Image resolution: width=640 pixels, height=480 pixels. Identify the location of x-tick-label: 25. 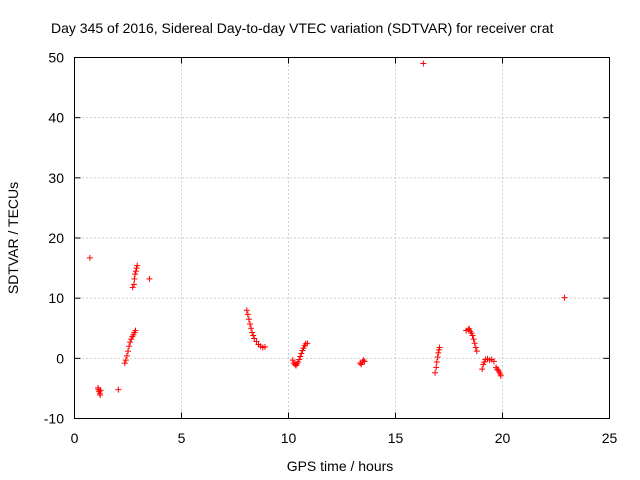
(610, 438).